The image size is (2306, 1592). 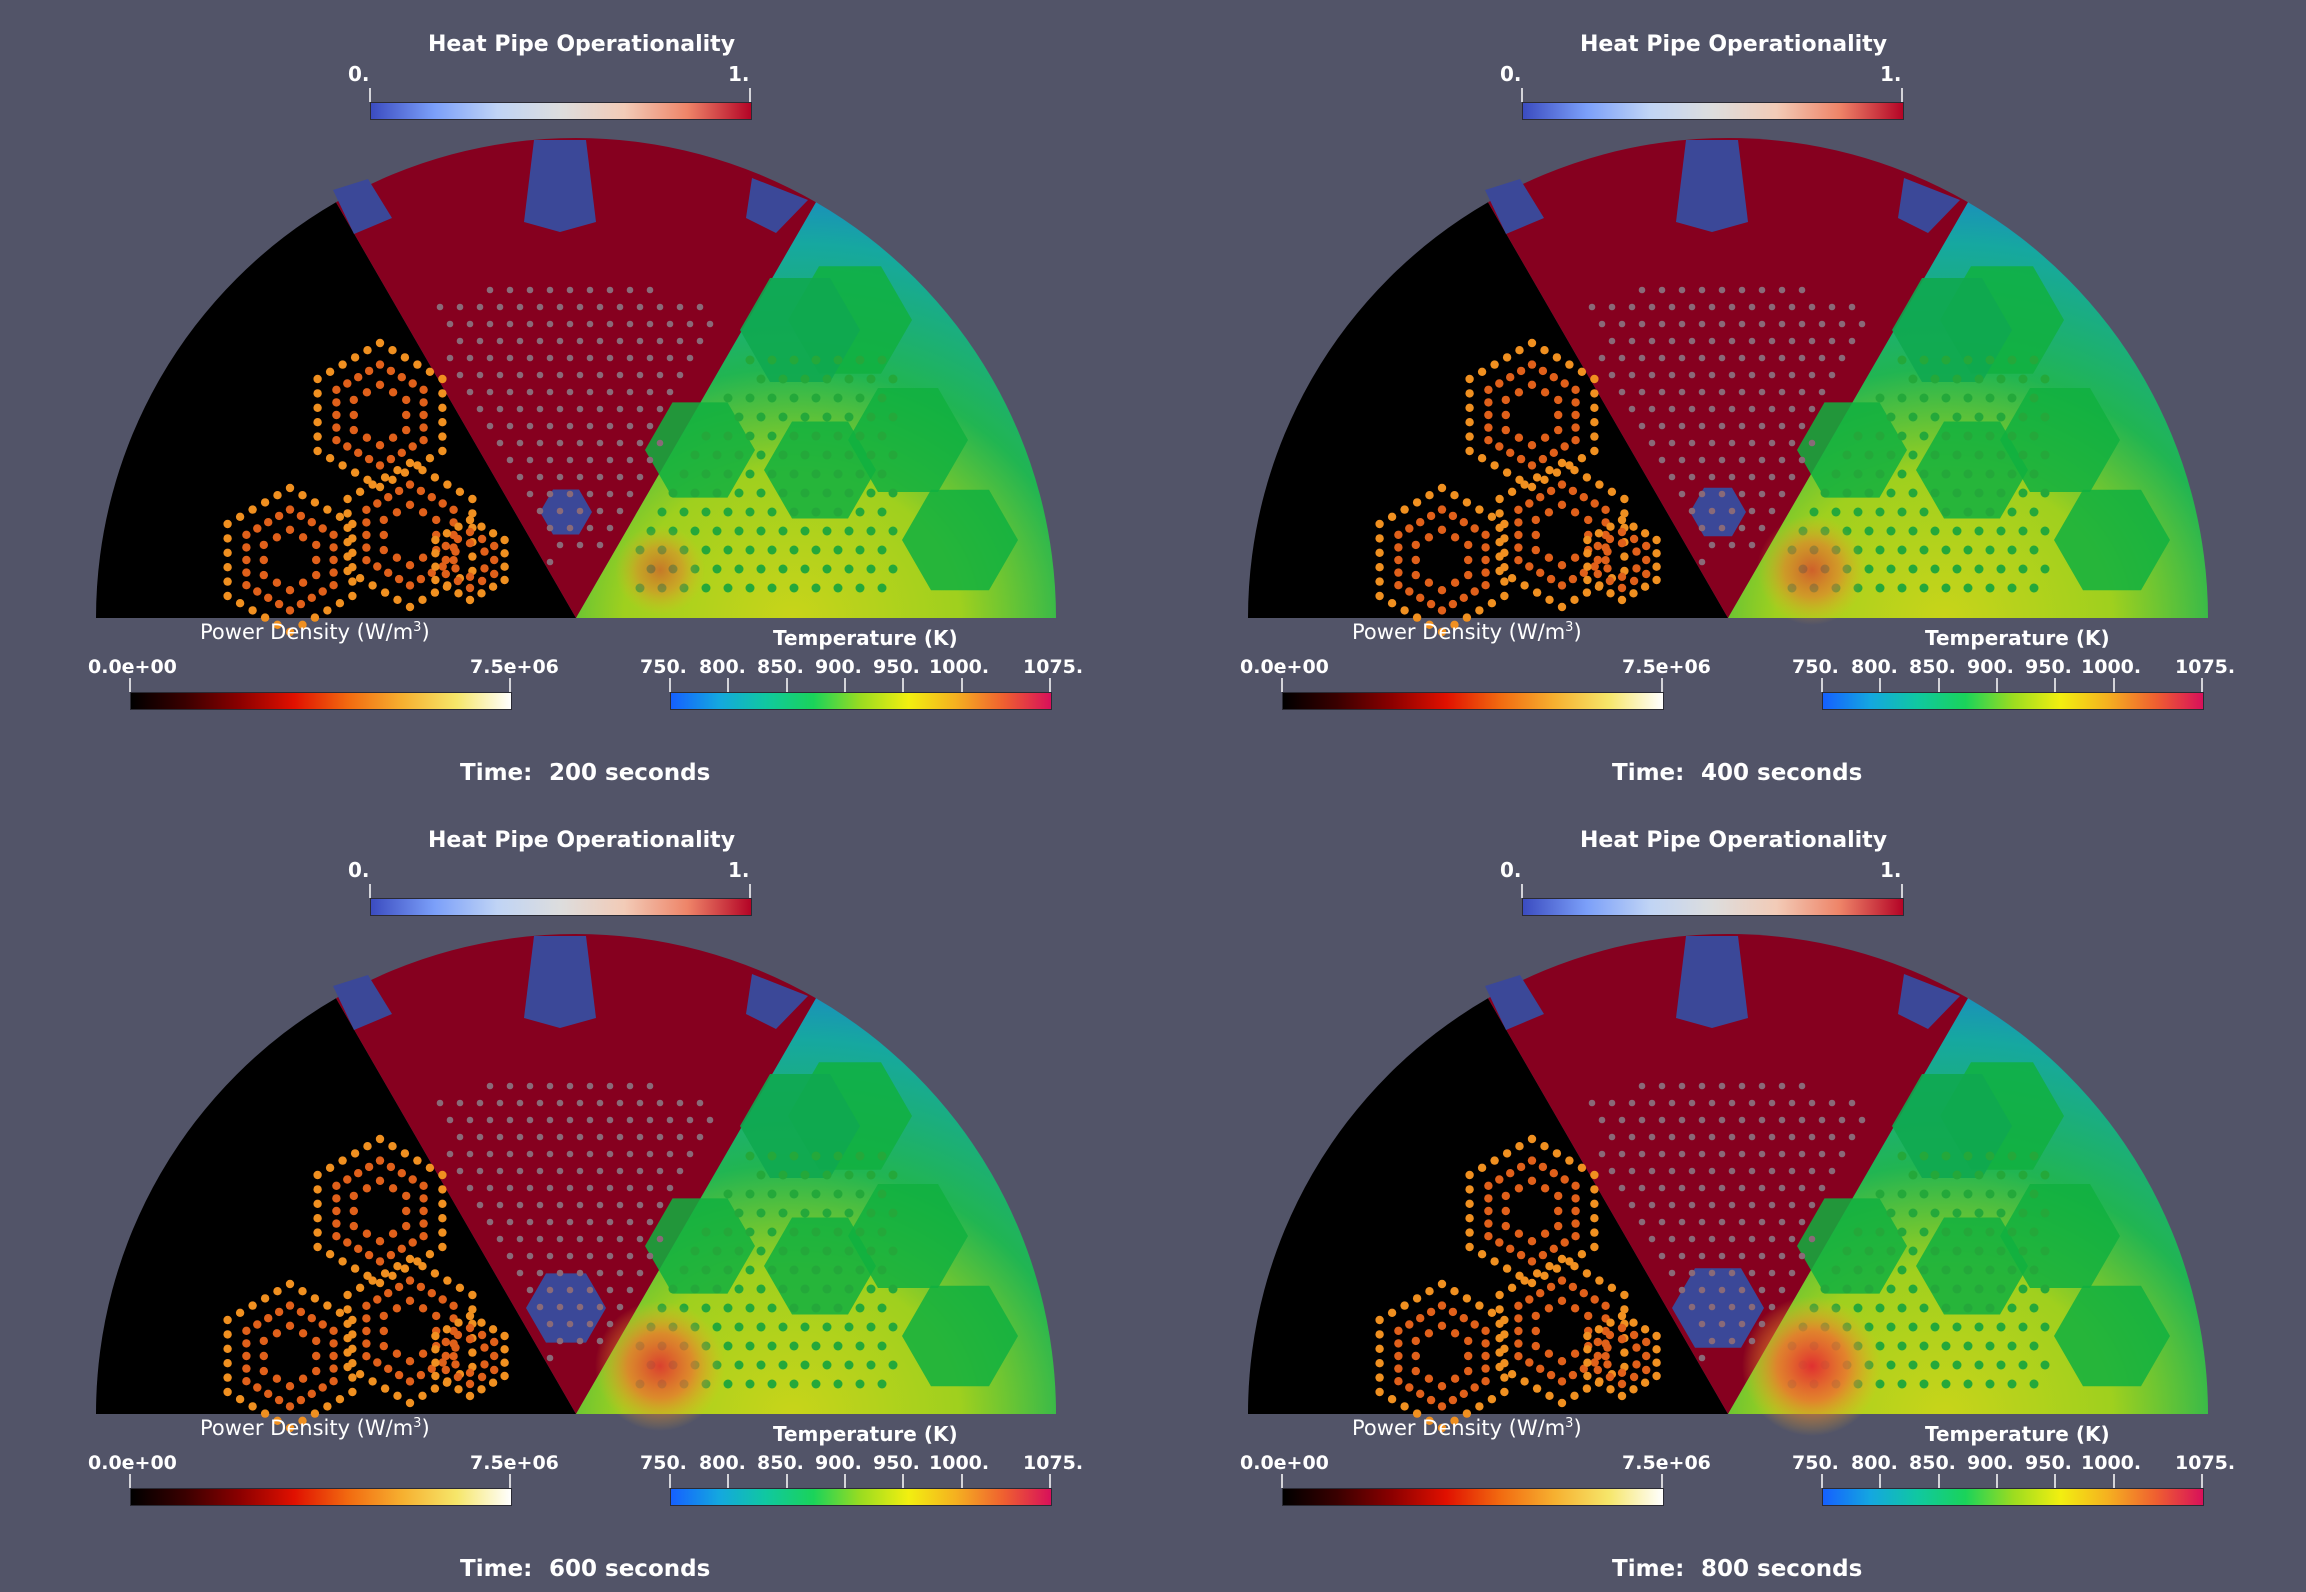 I want to click on heat-pipe-legend-title: Heat Pipe Operationality, so click(x=582, y=840).